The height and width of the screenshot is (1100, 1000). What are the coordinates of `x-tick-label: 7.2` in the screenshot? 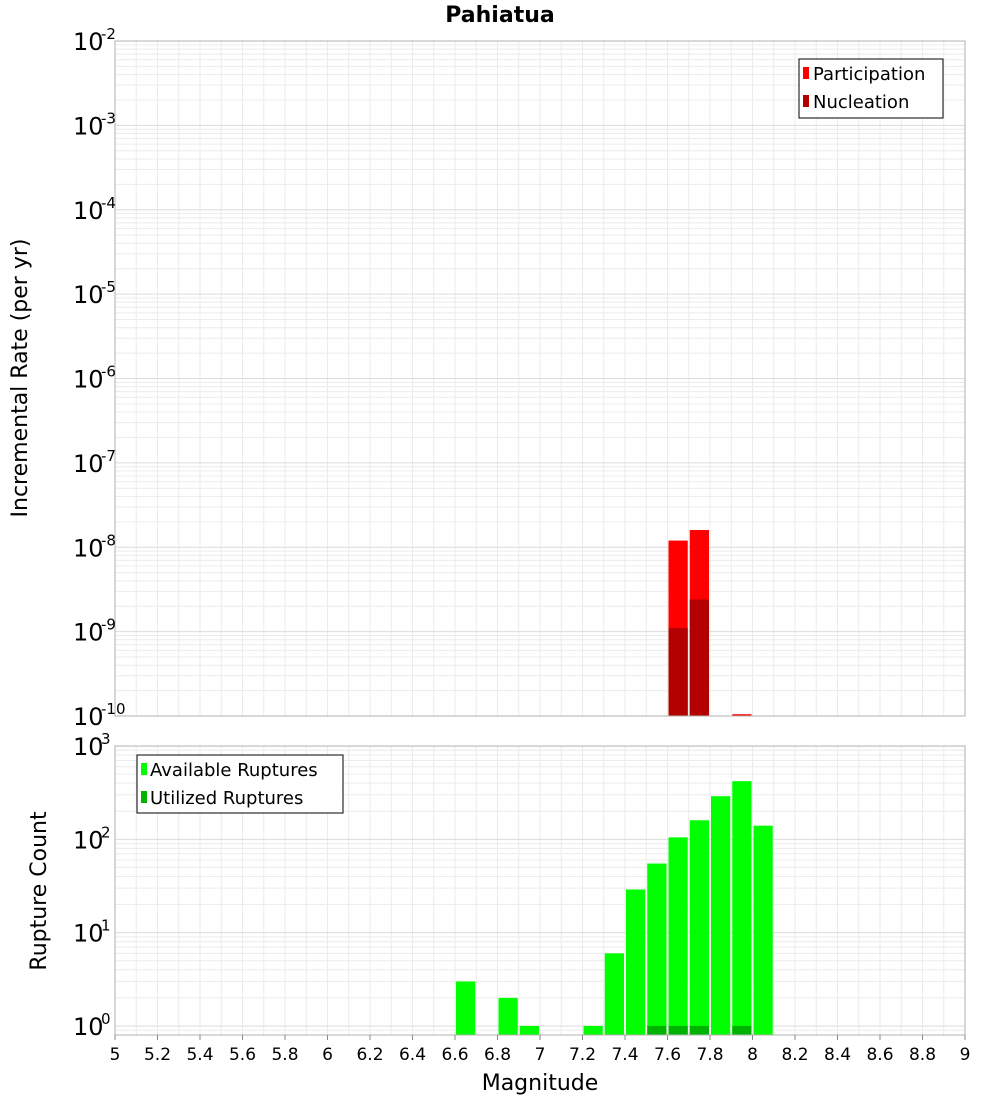 It's located at (582, 1055).